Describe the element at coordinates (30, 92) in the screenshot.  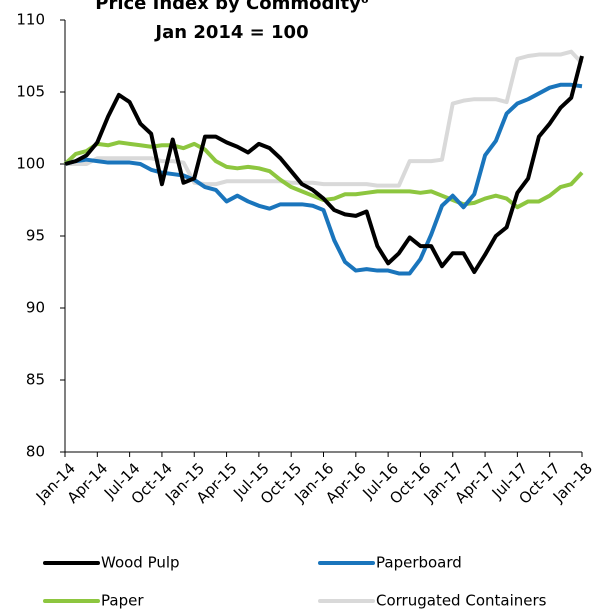
I see `y-tick-label: 105` at that location.